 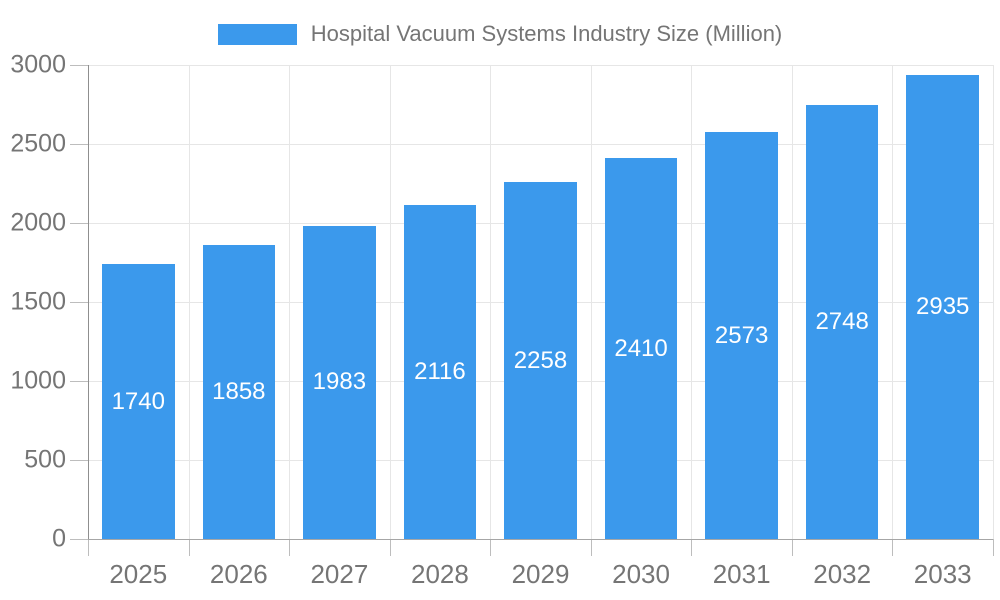 I want to click on bar-value-label-2028: 2116, so click(x=440, y=371).